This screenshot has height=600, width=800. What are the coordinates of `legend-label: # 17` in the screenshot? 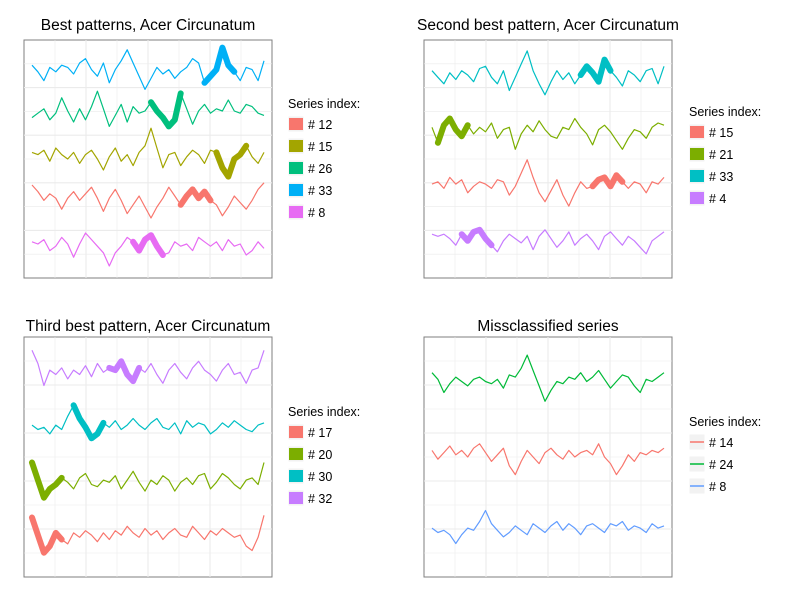 It's located at (320, 433).